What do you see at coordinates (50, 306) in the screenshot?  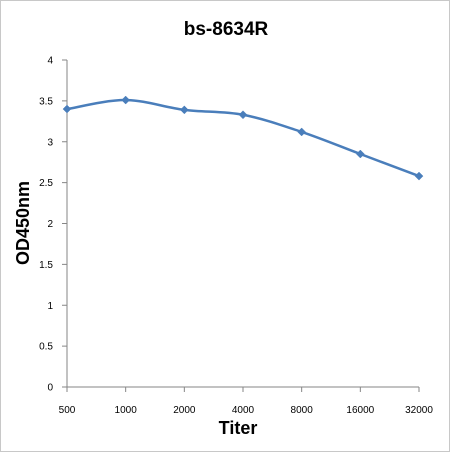 I see `y-tick-label: 1` at bounding box center [50, 306].